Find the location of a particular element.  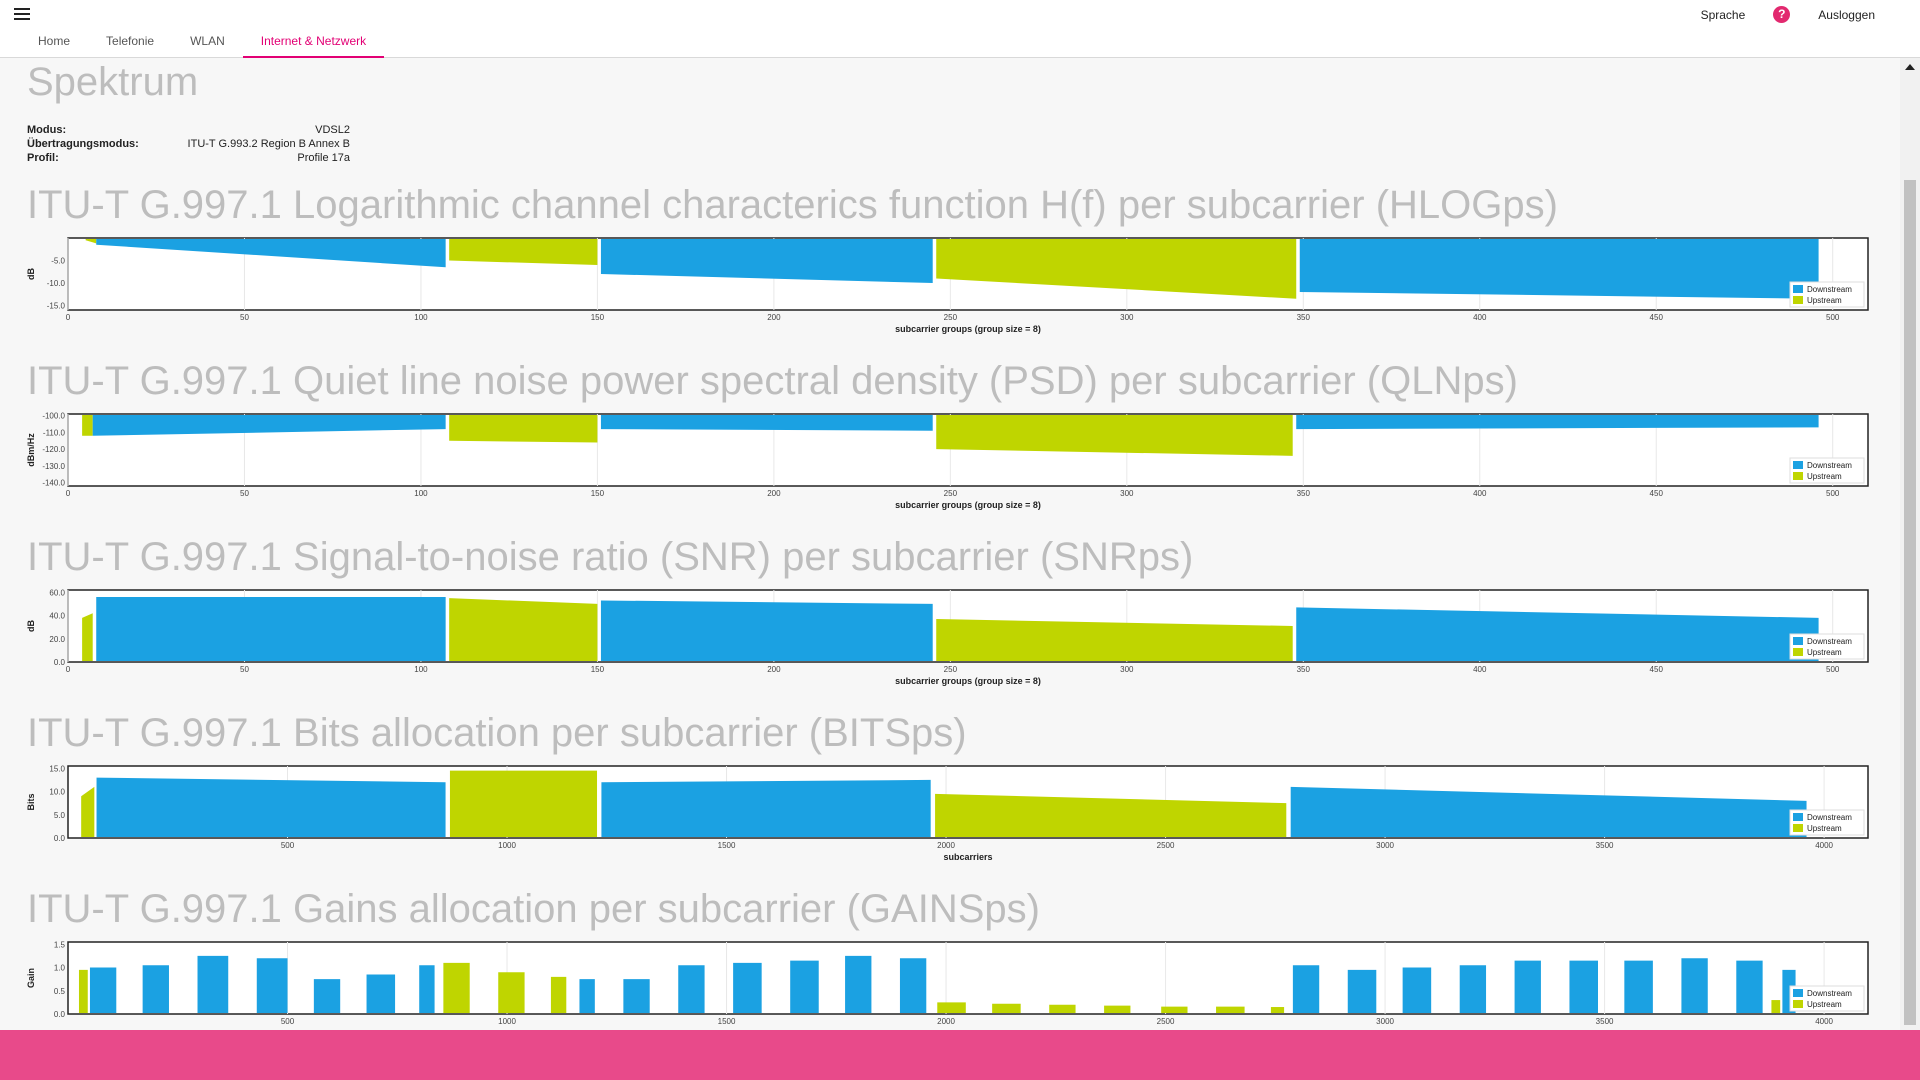

x-tick-label: 1000 is located at coordinates (507, 845).